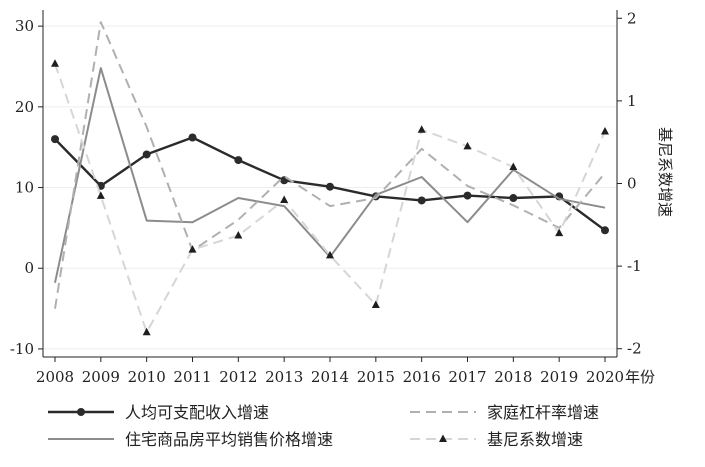  What do you see at coordinates (238, 377) in the screenshot?
I see `x-tick-label: 2012` at bounding box center [238, 377].